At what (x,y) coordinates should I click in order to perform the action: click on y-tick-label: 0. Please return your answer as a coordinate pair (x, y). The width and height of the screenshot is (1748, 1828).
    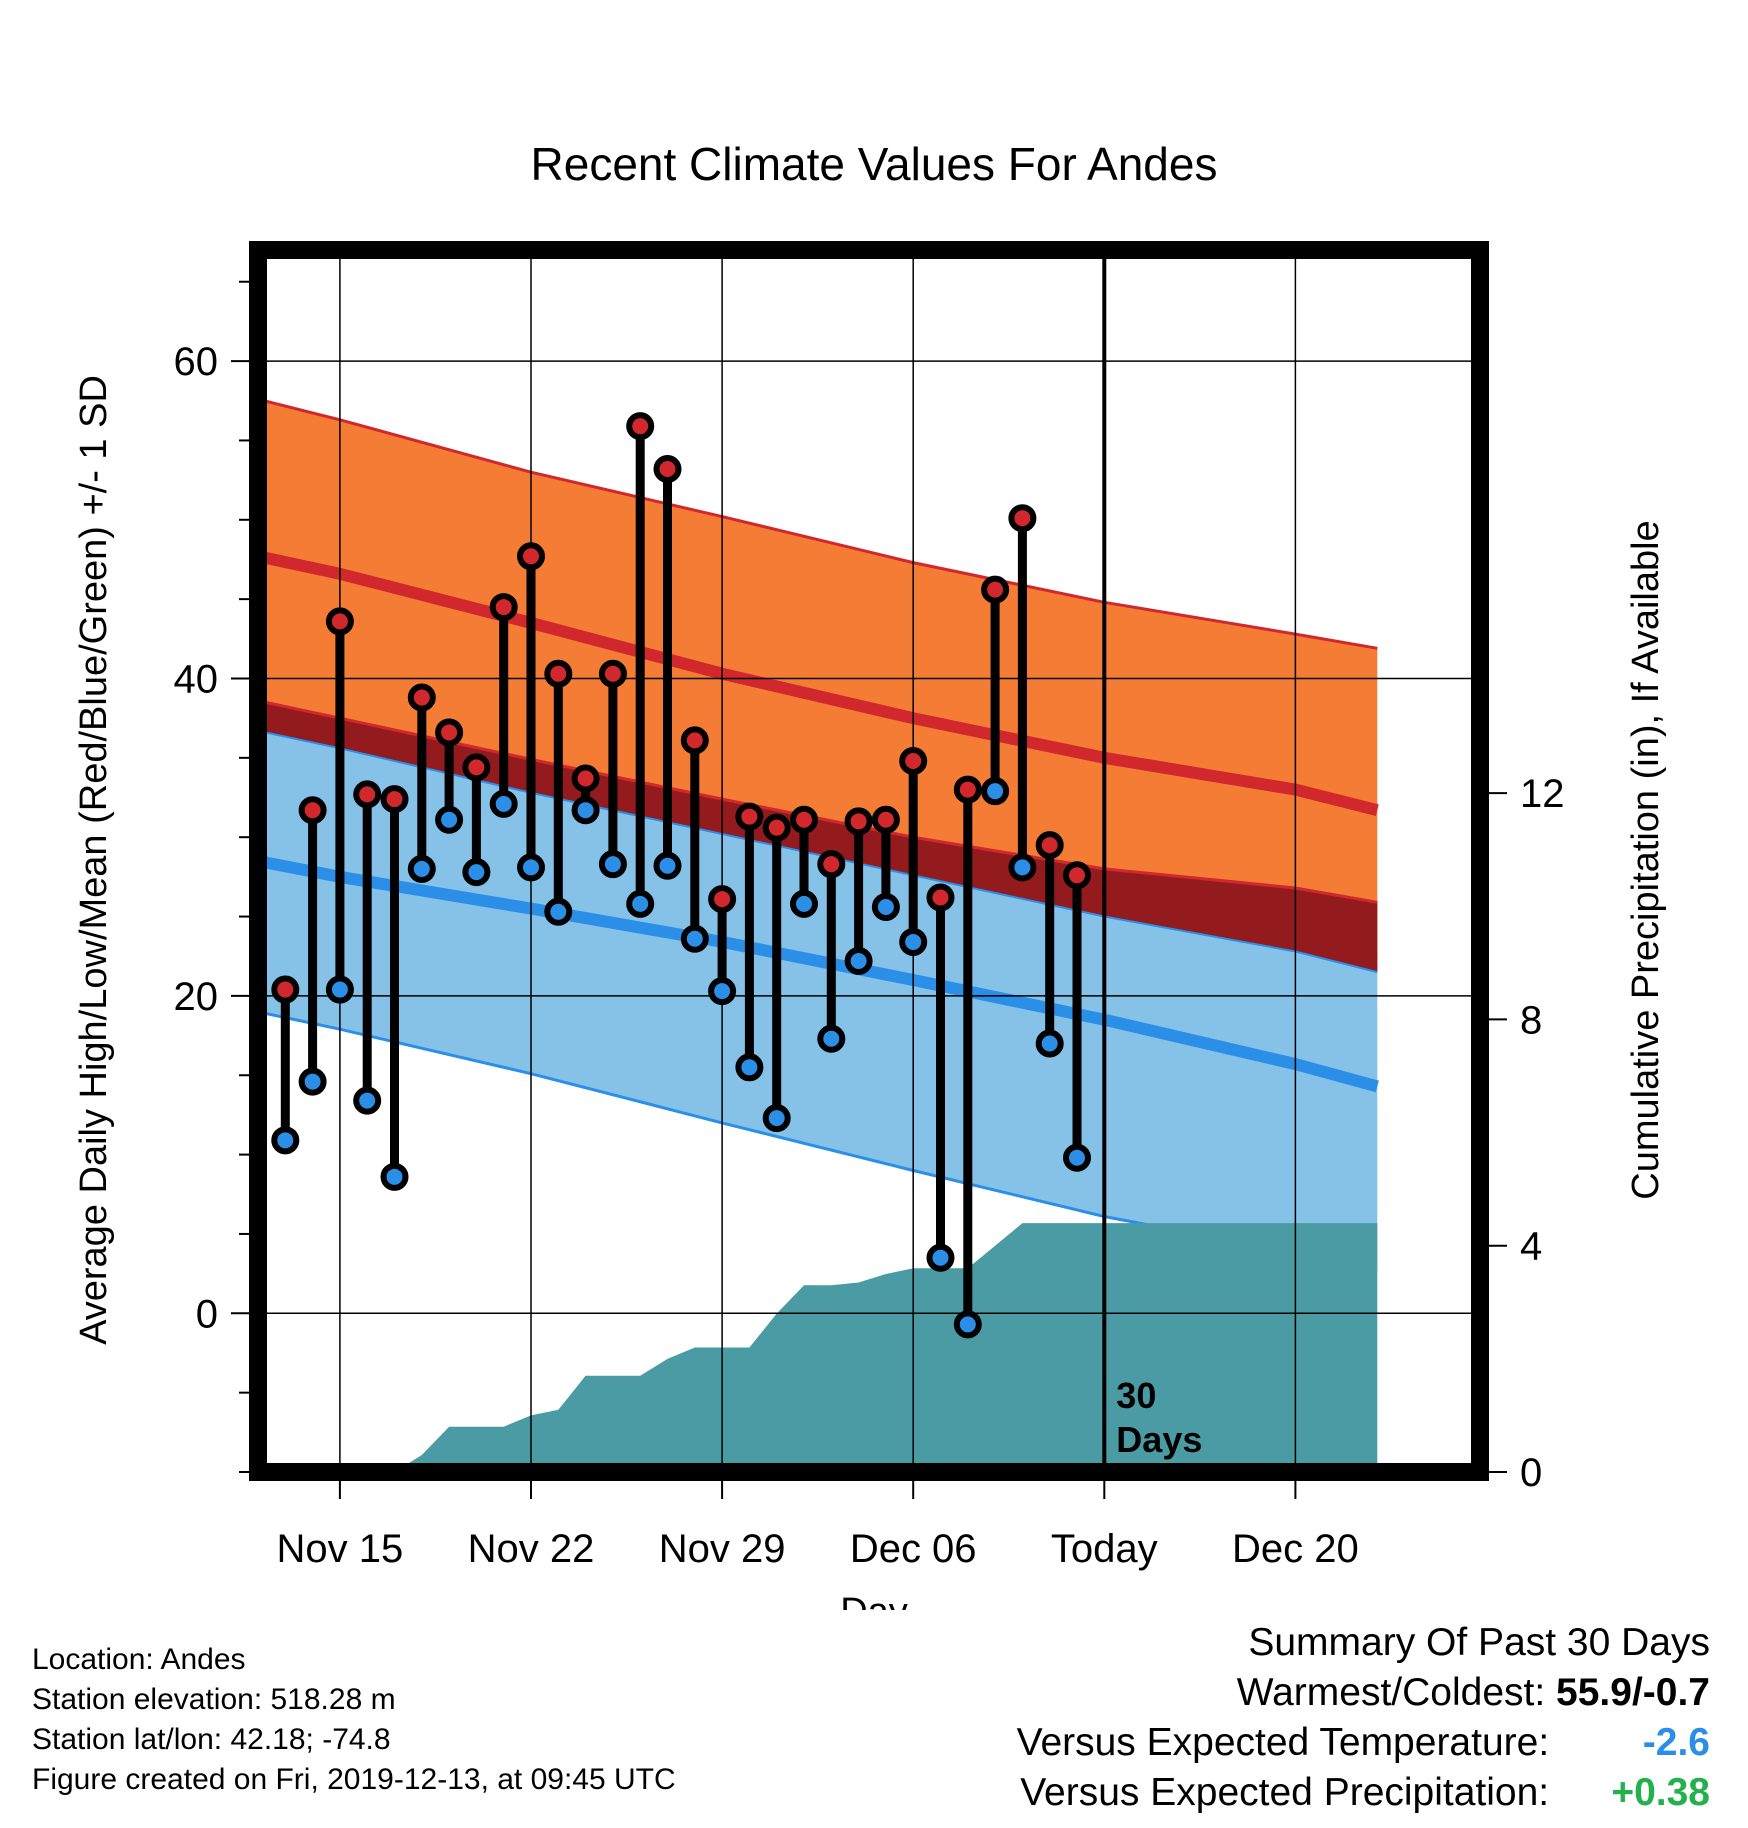
    Looking at the image, I should click on (207, 1314).